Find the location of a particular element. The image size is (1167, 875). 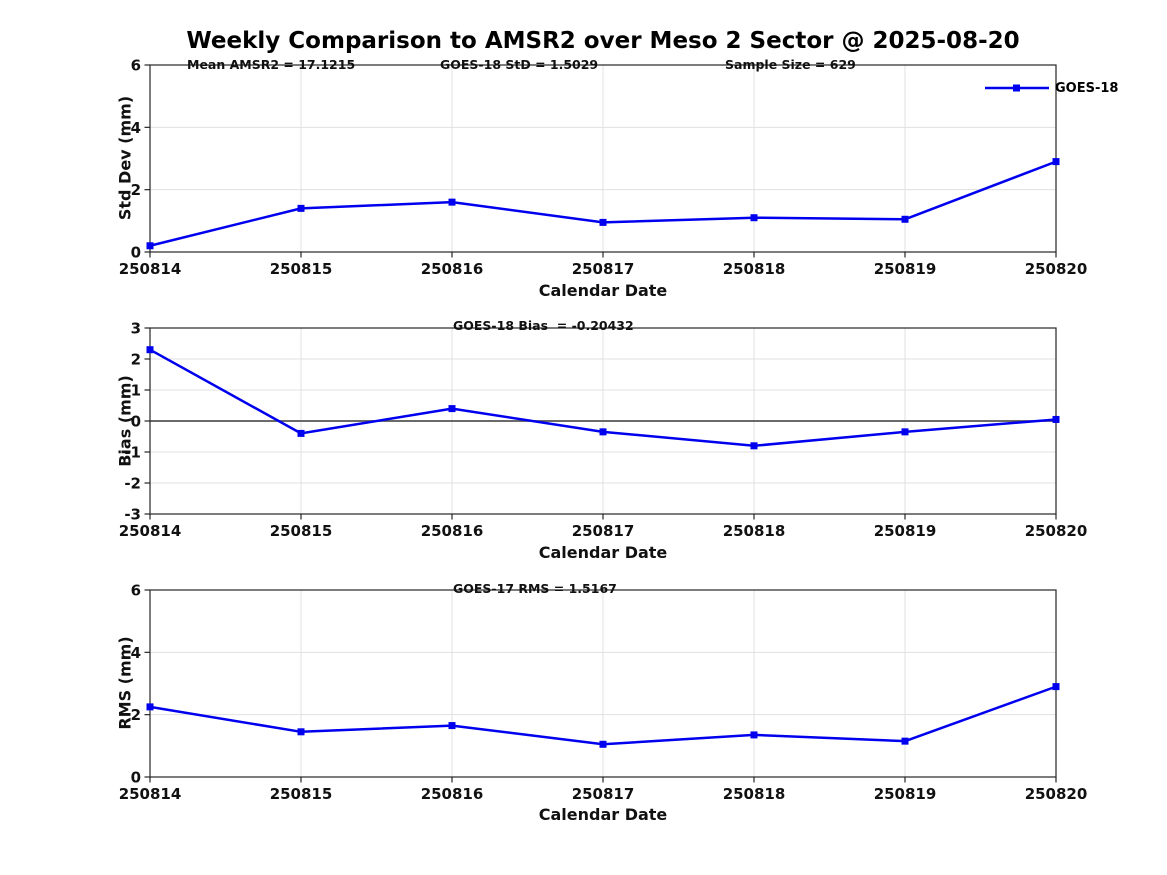

y-tick-label: -2 is located at coordinates (132, 484).